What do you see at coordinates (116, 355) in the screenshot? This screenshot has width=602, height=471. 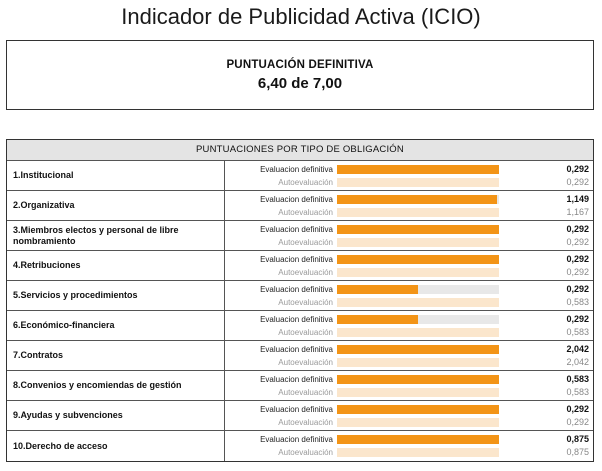 I see `obligation-name: 7.Contratos` at bounding box center [116, 355].